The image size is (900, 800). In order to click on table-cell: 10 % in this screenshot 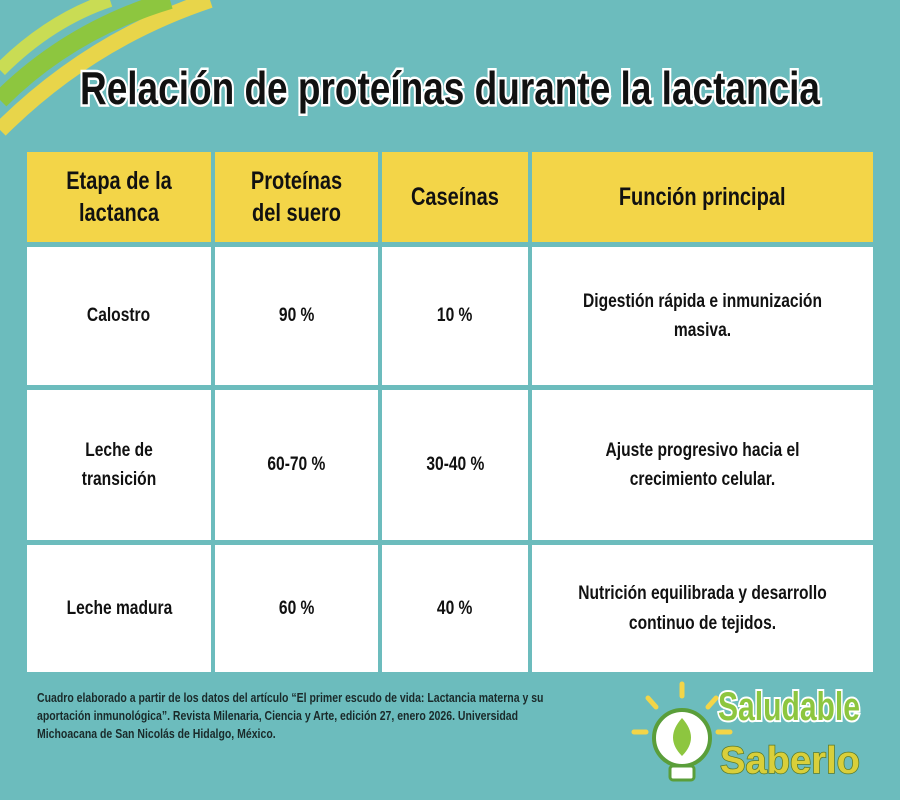, I will do `click(455, 316)`.